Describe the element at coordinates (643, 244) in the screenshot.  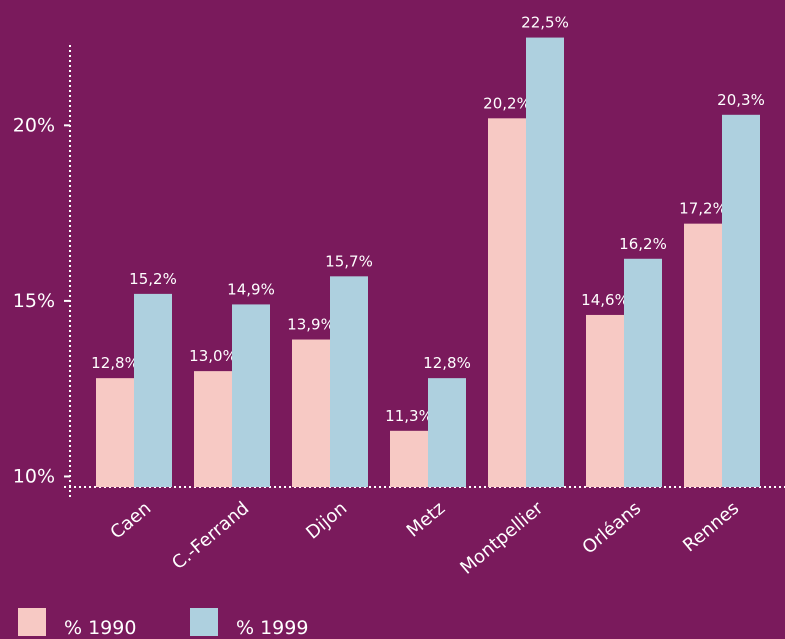
I see `value-label: 16,2%` at that location.